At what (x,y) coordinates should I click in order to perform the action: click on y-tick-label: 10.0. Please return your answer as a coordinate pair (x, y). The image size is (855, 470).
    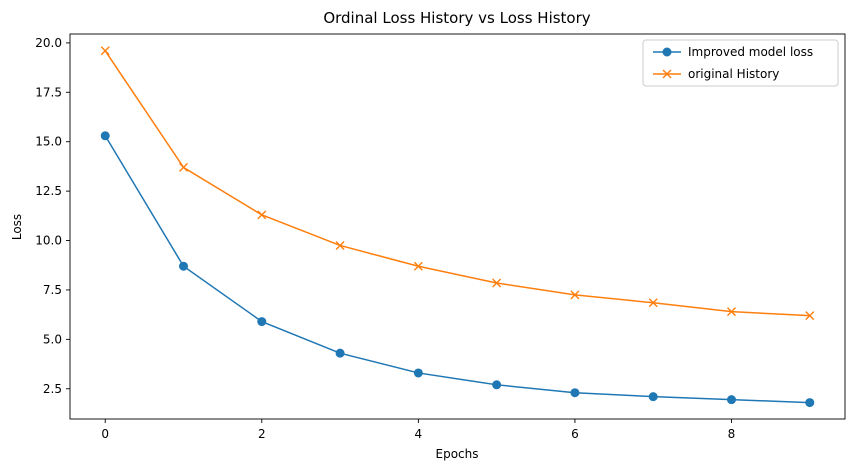
    Looking at the image, I should click on (48, 241).